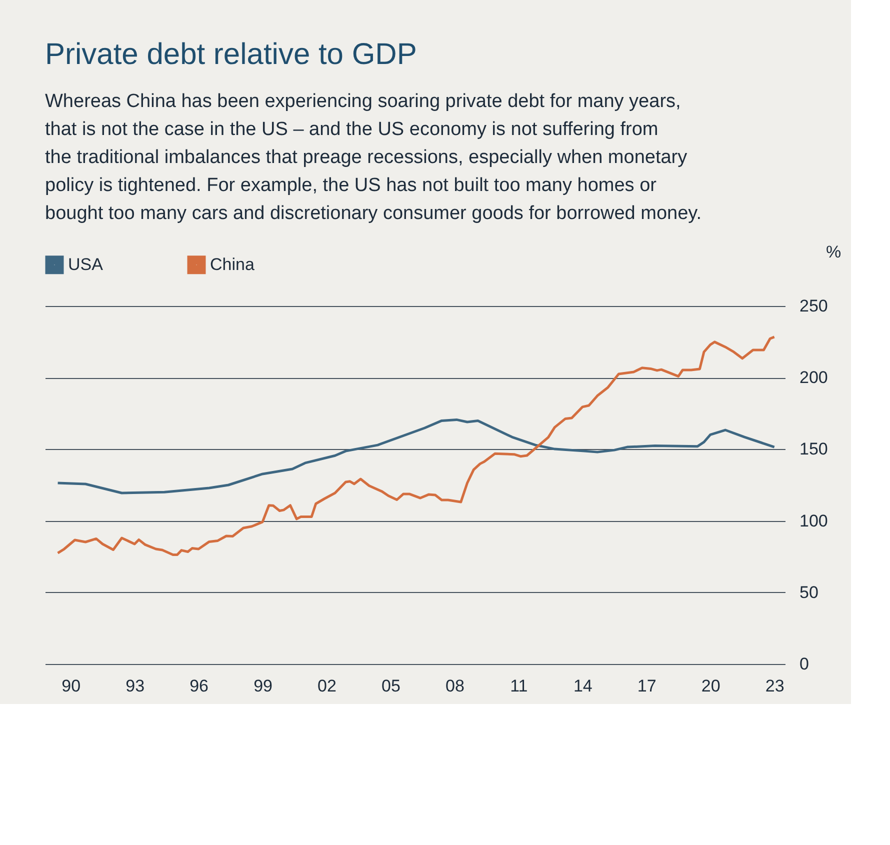  Describe the element at coordinates (263, 686) in the screenshot. I see `x-tick-label: 99` at that location.